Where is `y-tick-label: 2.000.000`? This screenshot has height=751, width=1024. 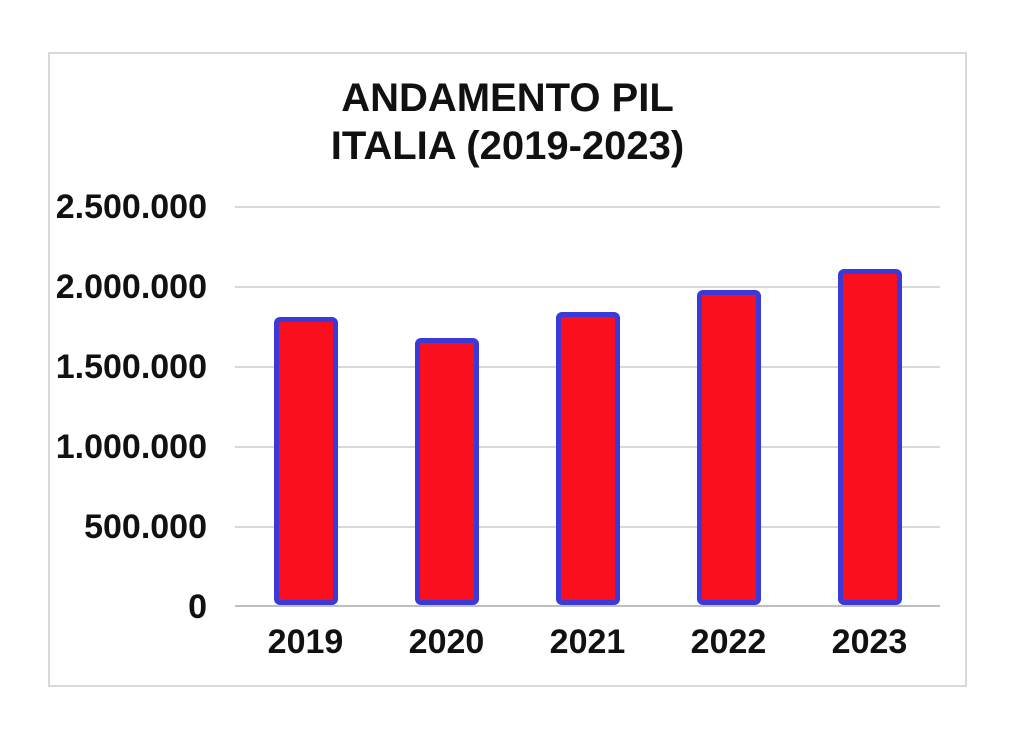 y-tick-label: 2.000.000 is located at coordinates (131, 287).